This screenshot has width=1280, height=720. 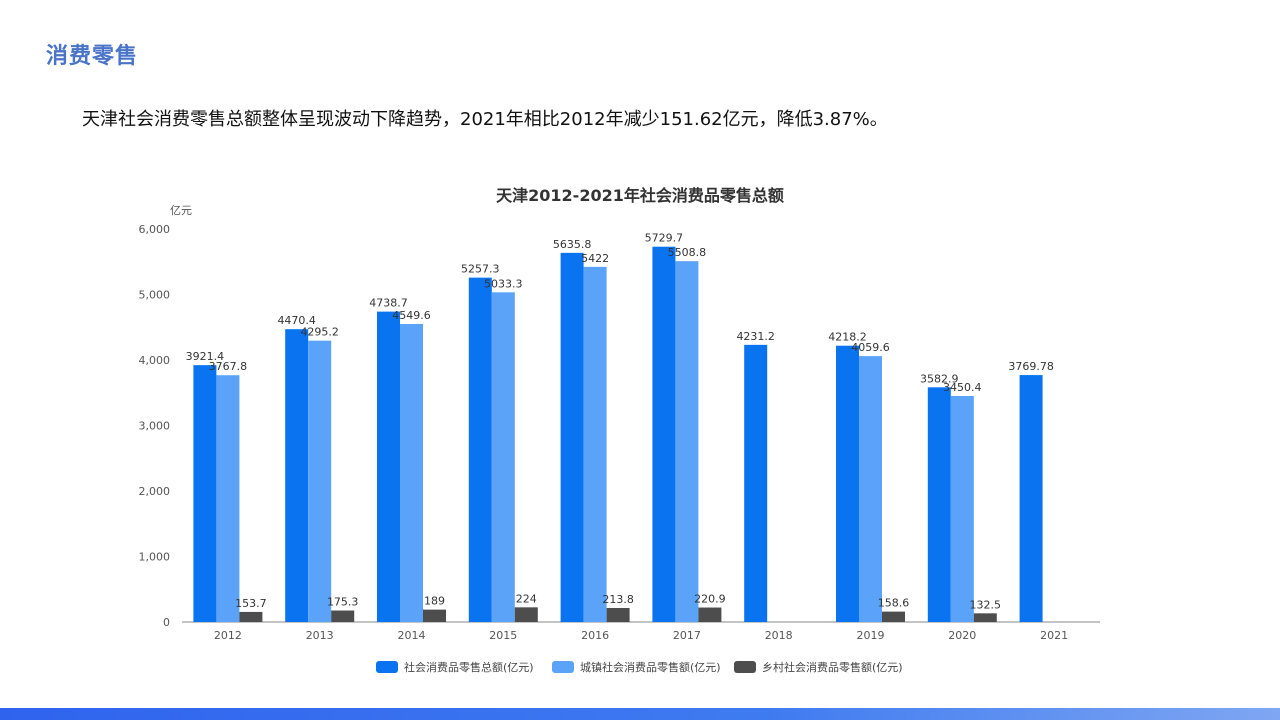 I want to click on bar-2015-s2, so click(x=526, y=614).